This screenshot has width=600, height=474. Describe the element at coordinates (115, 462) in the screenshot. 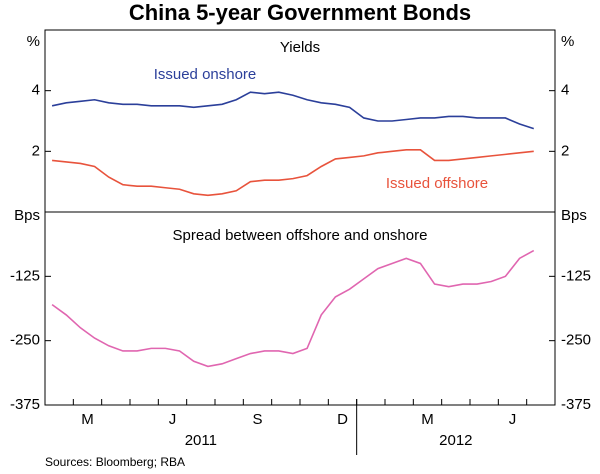

I see `source: Sources: Bloomberg; RBA` at that location.